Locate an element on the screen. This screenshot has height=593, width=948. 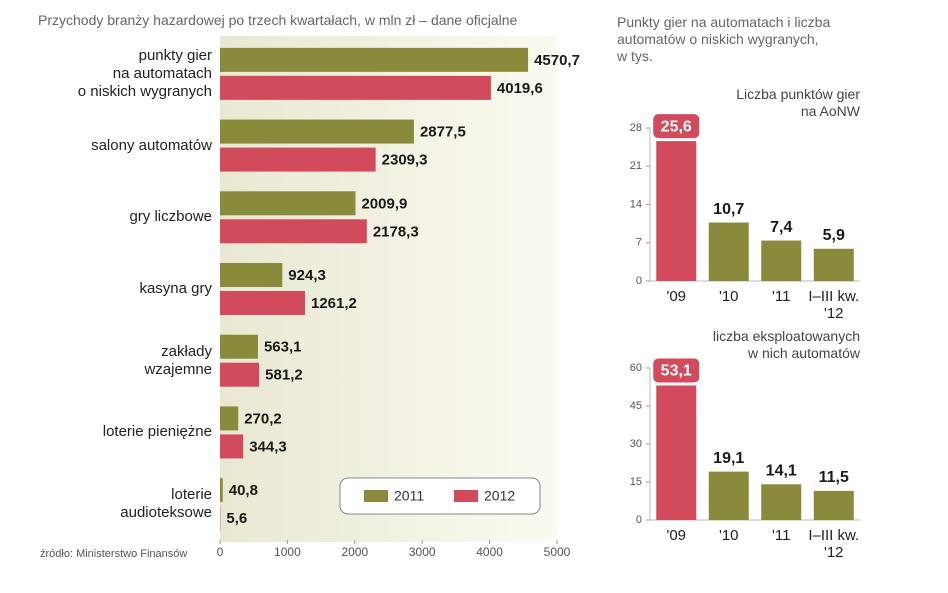
category-label: salony automatów is located at coordinates (151, 145).